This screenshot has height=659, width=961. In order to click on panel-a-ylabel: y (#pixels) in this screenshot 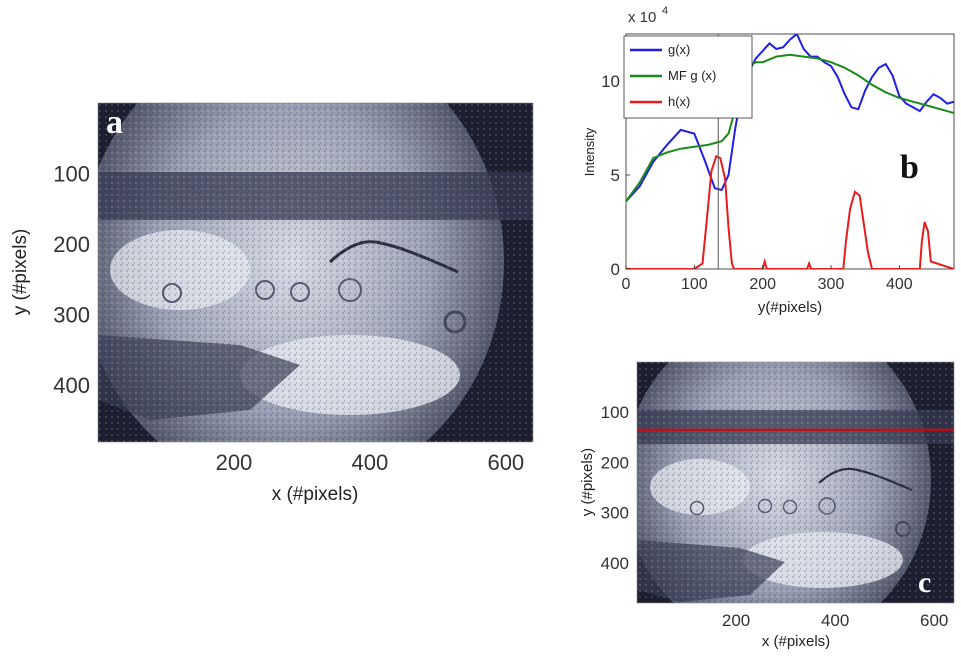, I will do `click(20, 272)`.